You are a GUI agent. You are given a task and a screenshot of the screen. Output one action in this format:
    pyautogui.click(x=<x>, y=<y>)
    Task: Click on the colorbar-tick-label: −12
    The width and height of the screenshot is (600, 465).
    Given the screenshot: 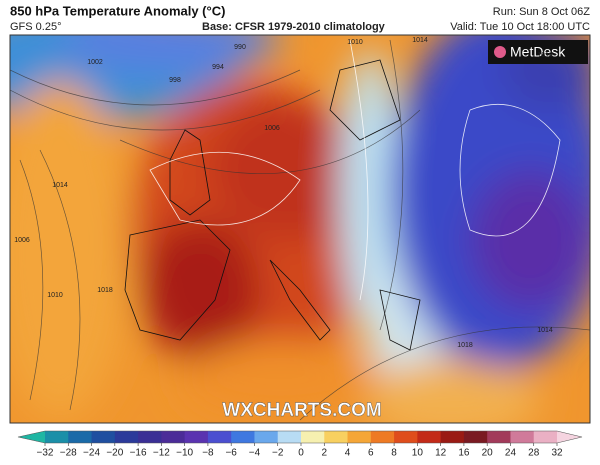 What is the action you would take?
    pyautogui.click(x=161, y=453)
    